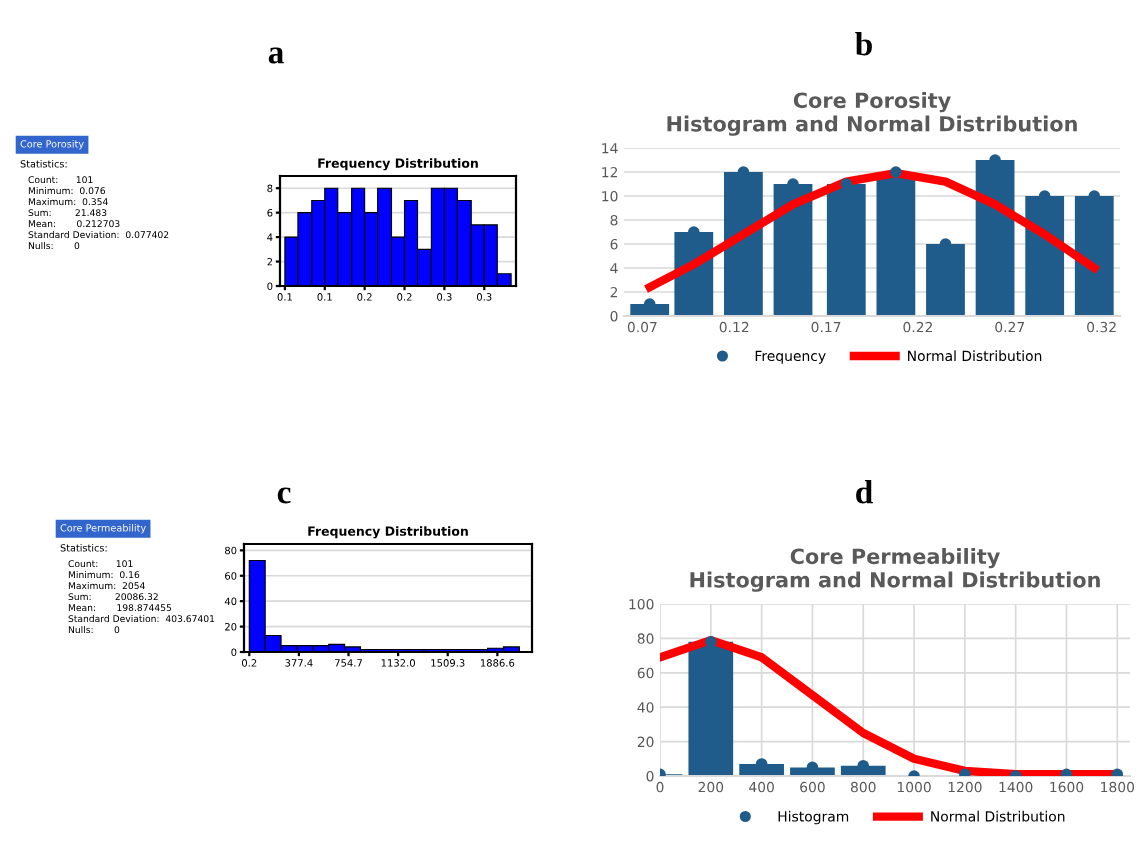 This screenshot has width=1146, height=868. What do you see at coordinates (896, 172) in the screenshot?
I see `point` at bounding box center [896, 172].